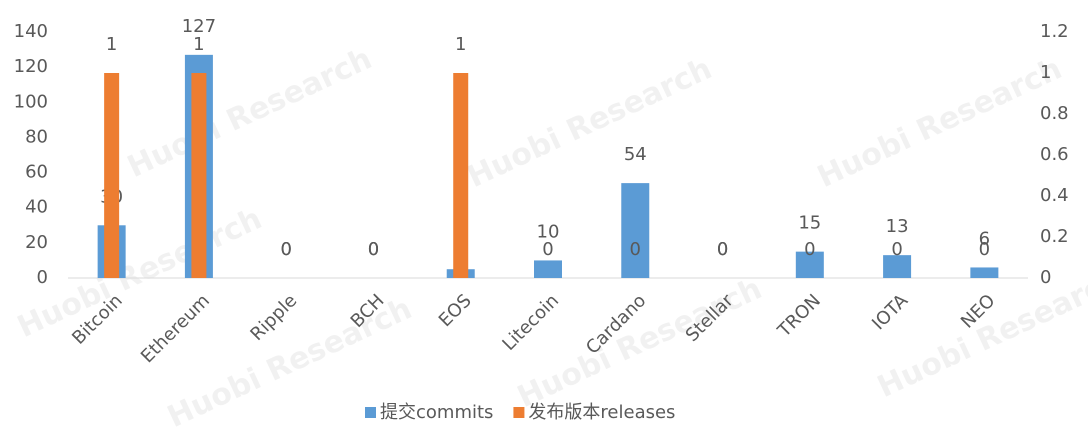 This screenshot has width=1088, height=427. What do you see at coordinates (36, 136) in the screenshot?
I see `y-tick-label: 80` at bounding box center [36, 136].